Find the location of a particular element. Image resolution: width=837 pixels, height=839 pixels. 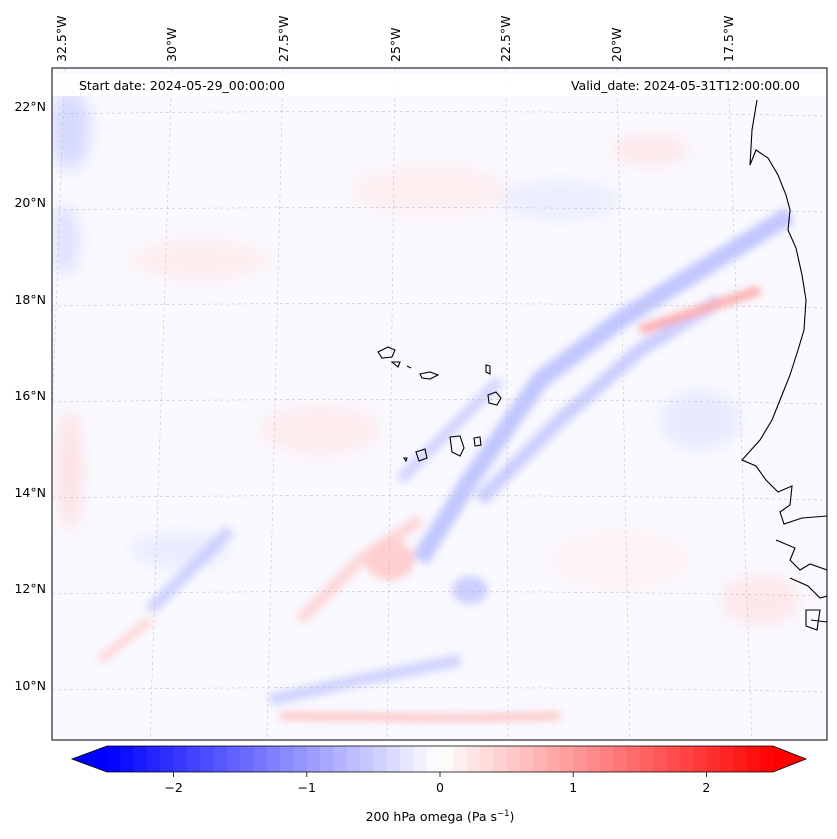

colorbar-tick-label: −2 is located at coordinates (173, 787).